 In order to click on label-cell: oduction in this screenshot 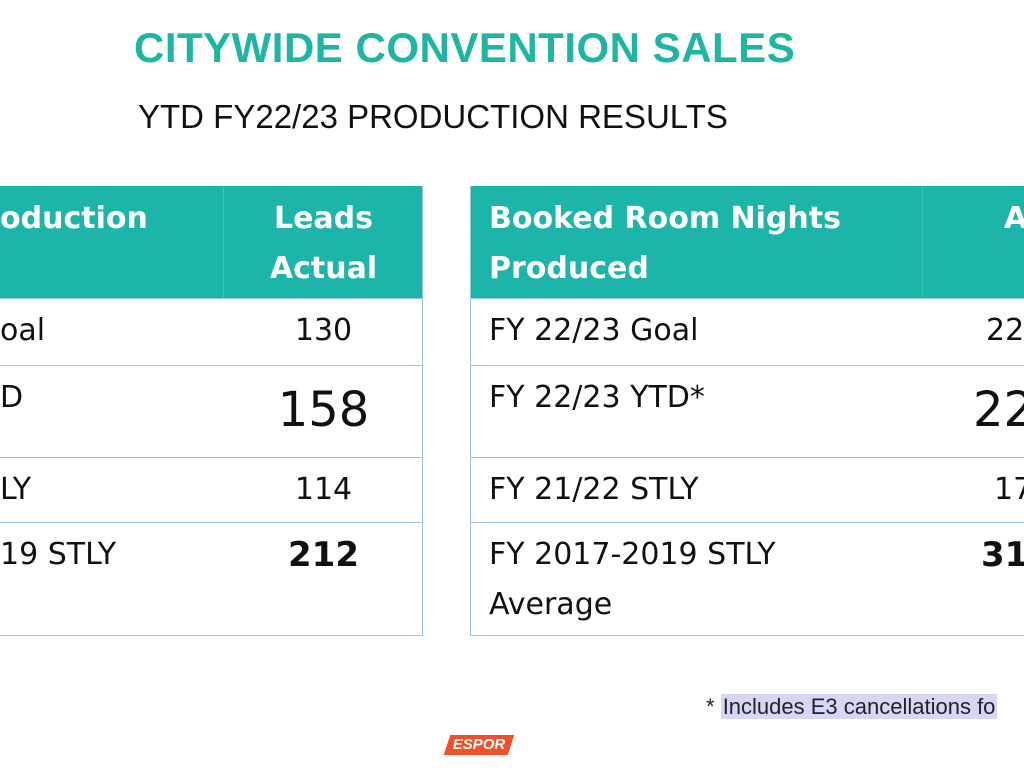, I will do `click(112, 242)`.